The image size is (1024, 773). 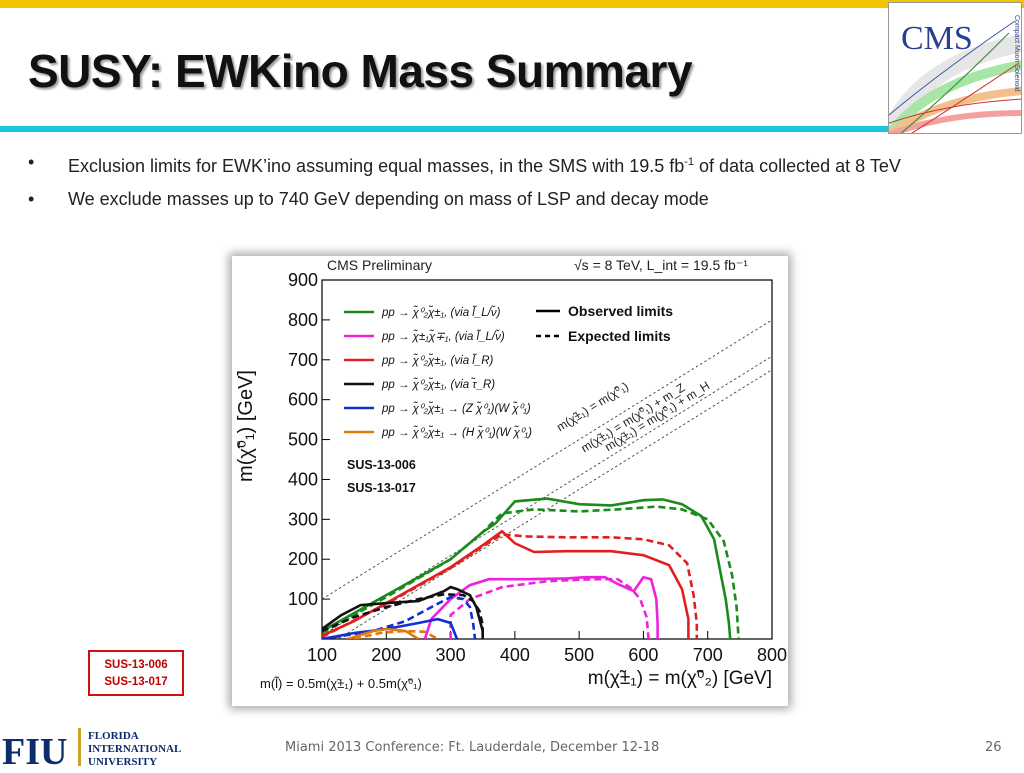 I want to click on bullet-superscript: -1, so click(x=689, y=162).